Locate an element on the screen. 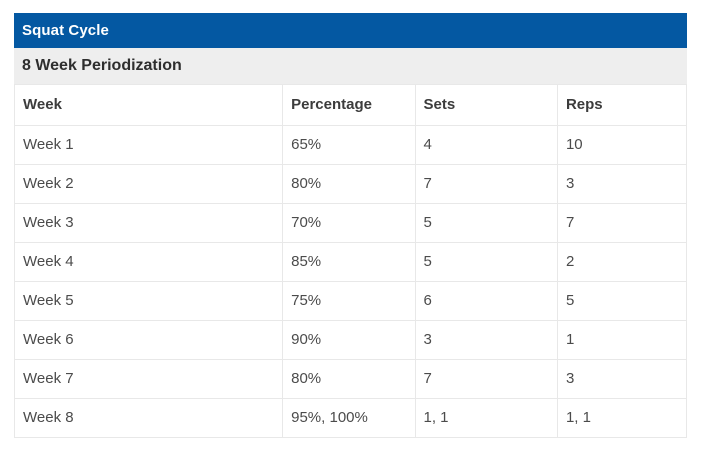 Image resolution: width=705 pixels, height=451 pixels. cell-reps: 1, 1 is located at coordinates (622, 418).